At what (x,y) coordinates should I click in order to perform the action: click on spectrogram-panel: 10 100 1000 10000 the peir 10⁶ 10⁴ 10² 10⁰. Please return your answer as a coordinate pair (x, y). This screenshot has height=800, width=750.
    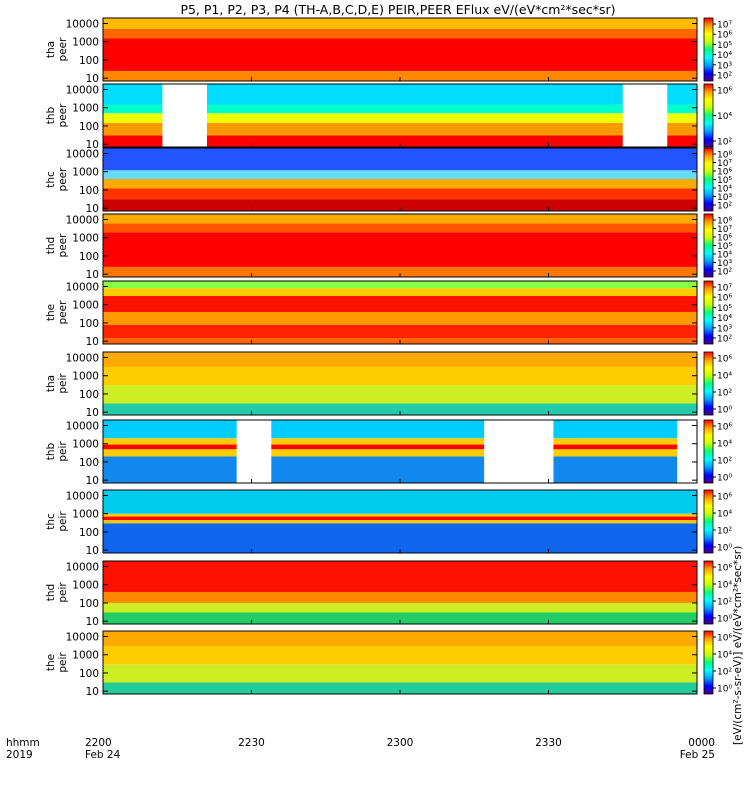
    Looking at the image, I should click on (388, 664).